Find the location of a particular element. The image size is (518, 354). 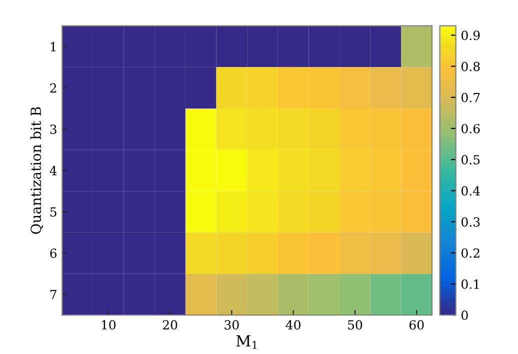

y-tick-label: 5 is located at coordinates (53, 212).